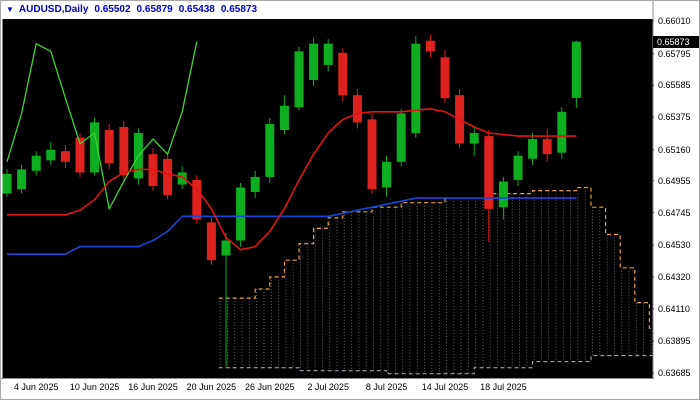  Describe the element at coordinates (674, 373) in the screenshot. I see `price-axis-label: 0.63685` at that location.